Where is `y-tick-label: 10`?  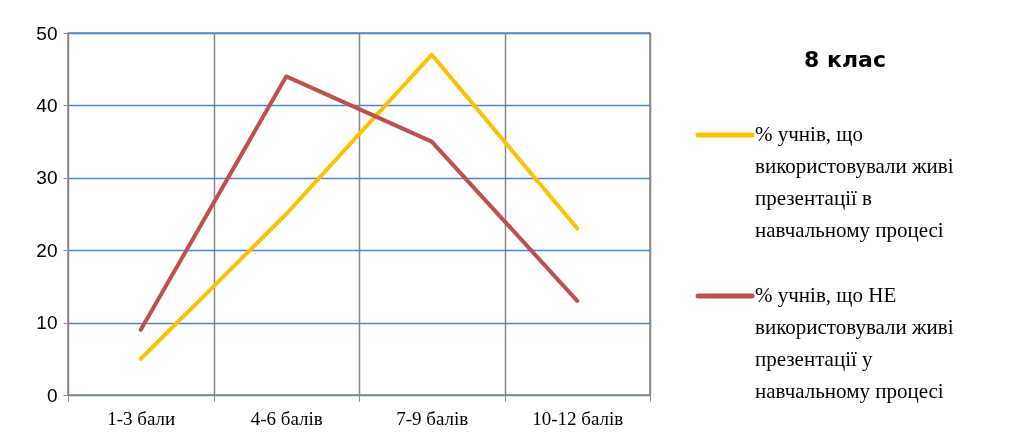 y-tick-label: 10 is located at coordinates (47, 323).